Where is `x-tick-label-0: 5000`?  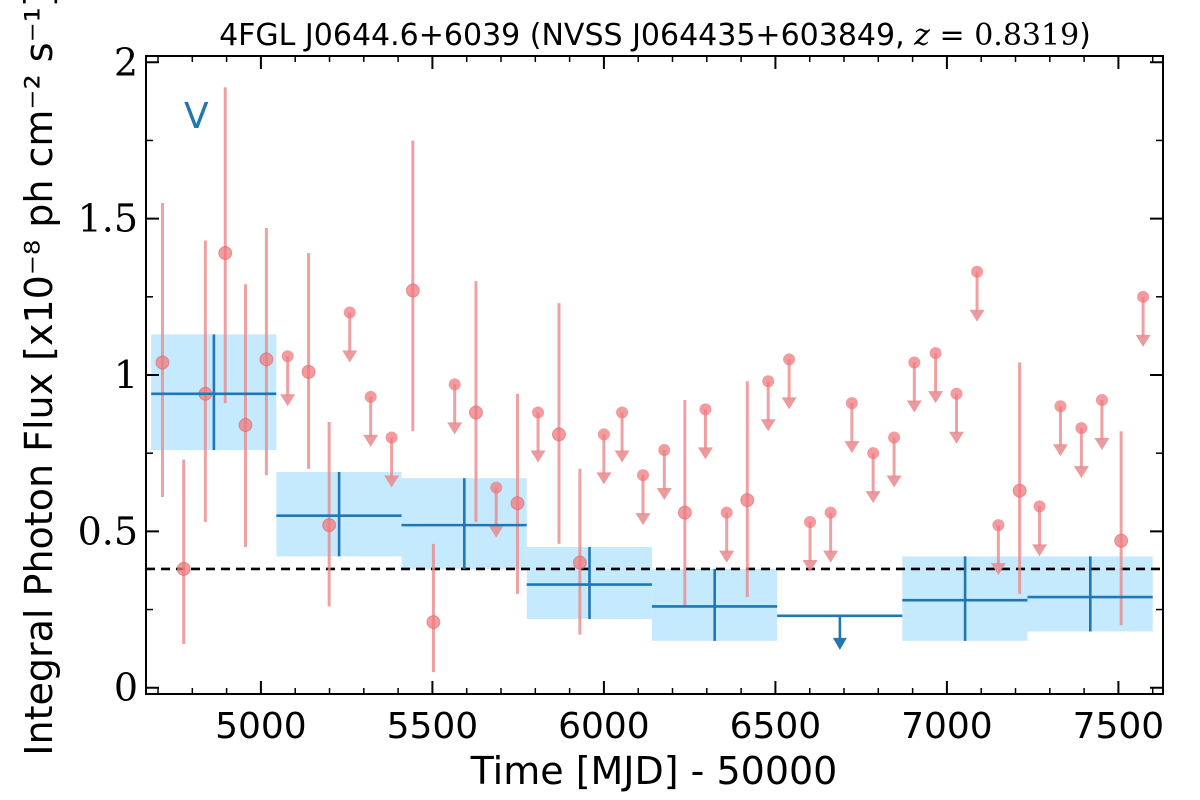
x-tick-label-0: 5000 is located at coordinates (261, 726).